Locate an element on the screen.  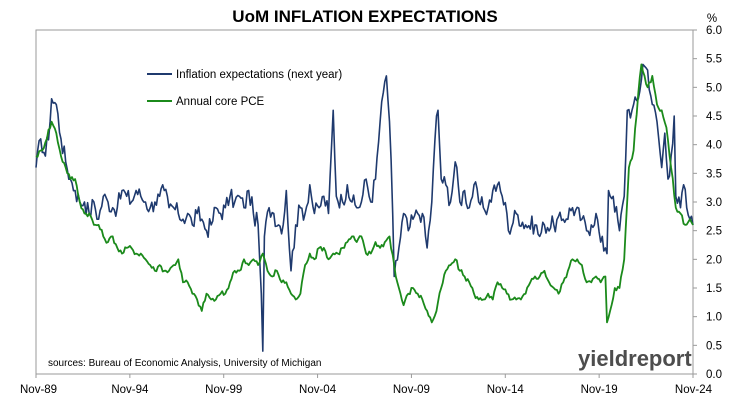
y-tick-label: 1.5 is located at coordinates (714, 289).